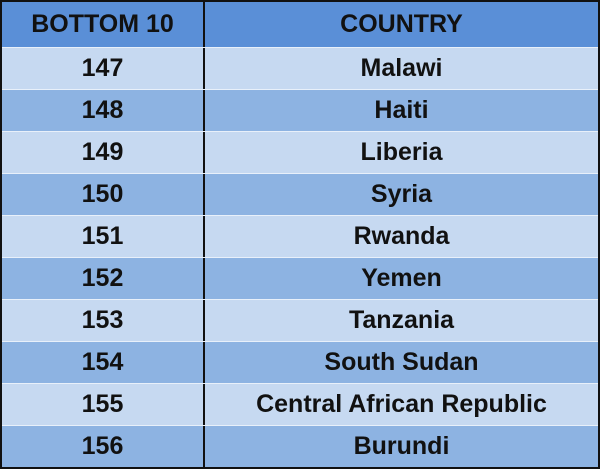 This screenshot has width=600, height=469. I want to click on table-row: 153 Tanzania, so click(300, 320).